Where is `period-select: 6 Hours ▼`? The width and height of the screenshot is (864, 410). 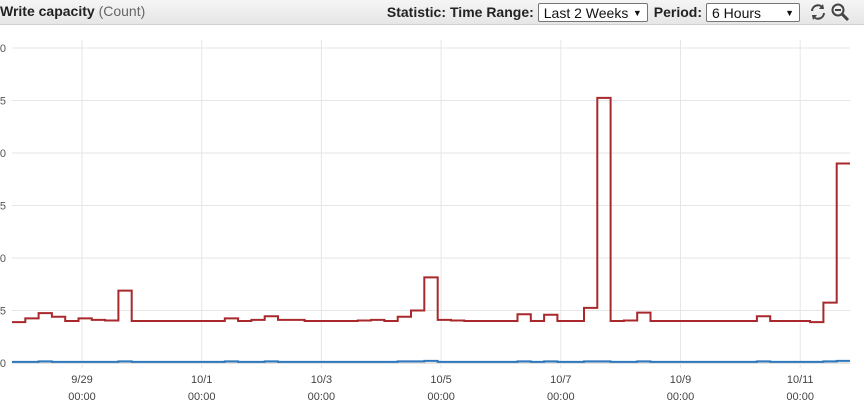 period-select: 6 Hours ▼ is located at coordinates (753, 12).